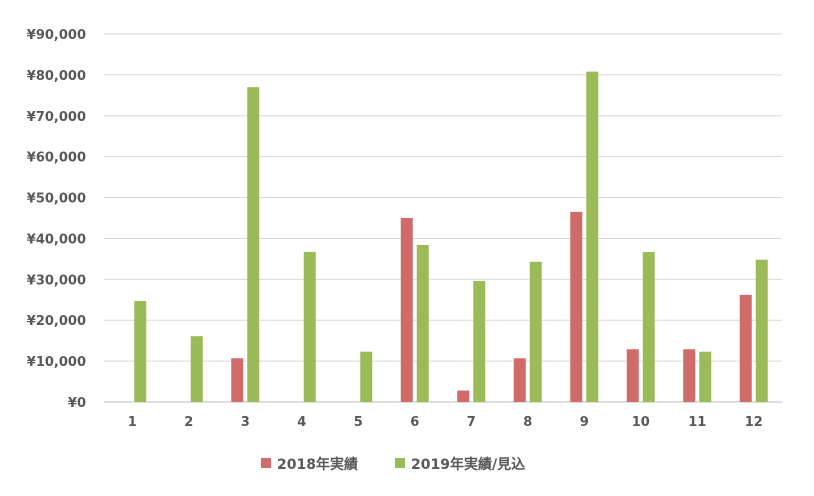 Image resolution: width=814 pixels, height=496 pixels. I want to click on y-tick-label: ¥90,000, so click(56, 35).